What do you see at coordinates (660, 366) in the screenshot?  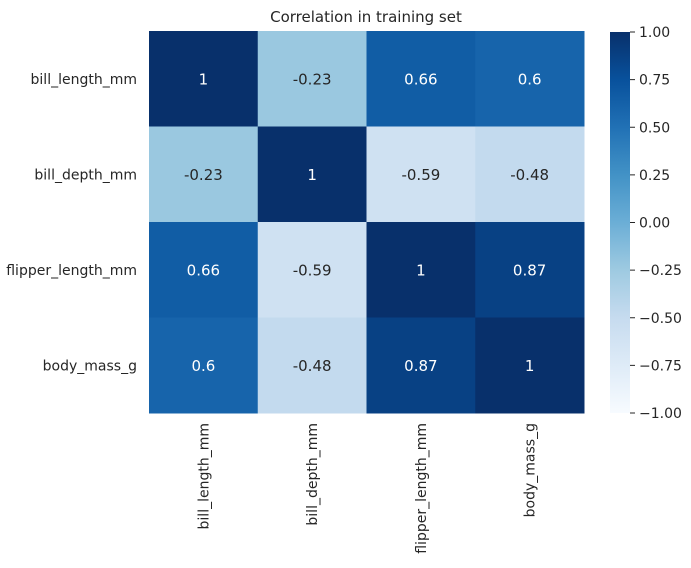 I see `colorbar-tick-label: −0.75` at bounding box center [660, 366].